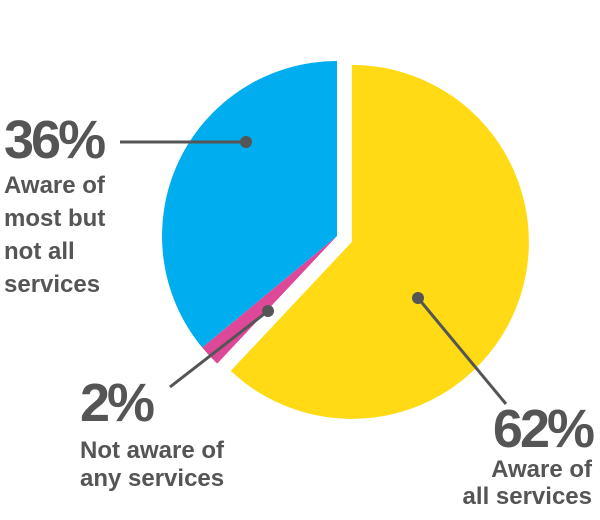  Describe the element at coordinates (117, 403) in the screenshot. I see `percent-label-1: 2%` at that location.